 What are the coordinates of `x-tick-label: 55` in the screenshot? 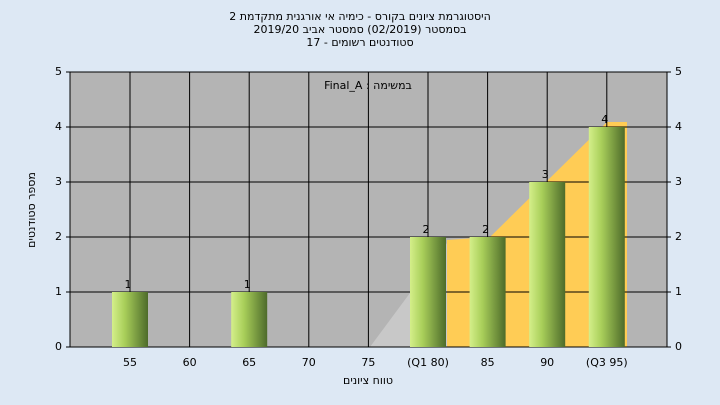 It's located at (130, 362).